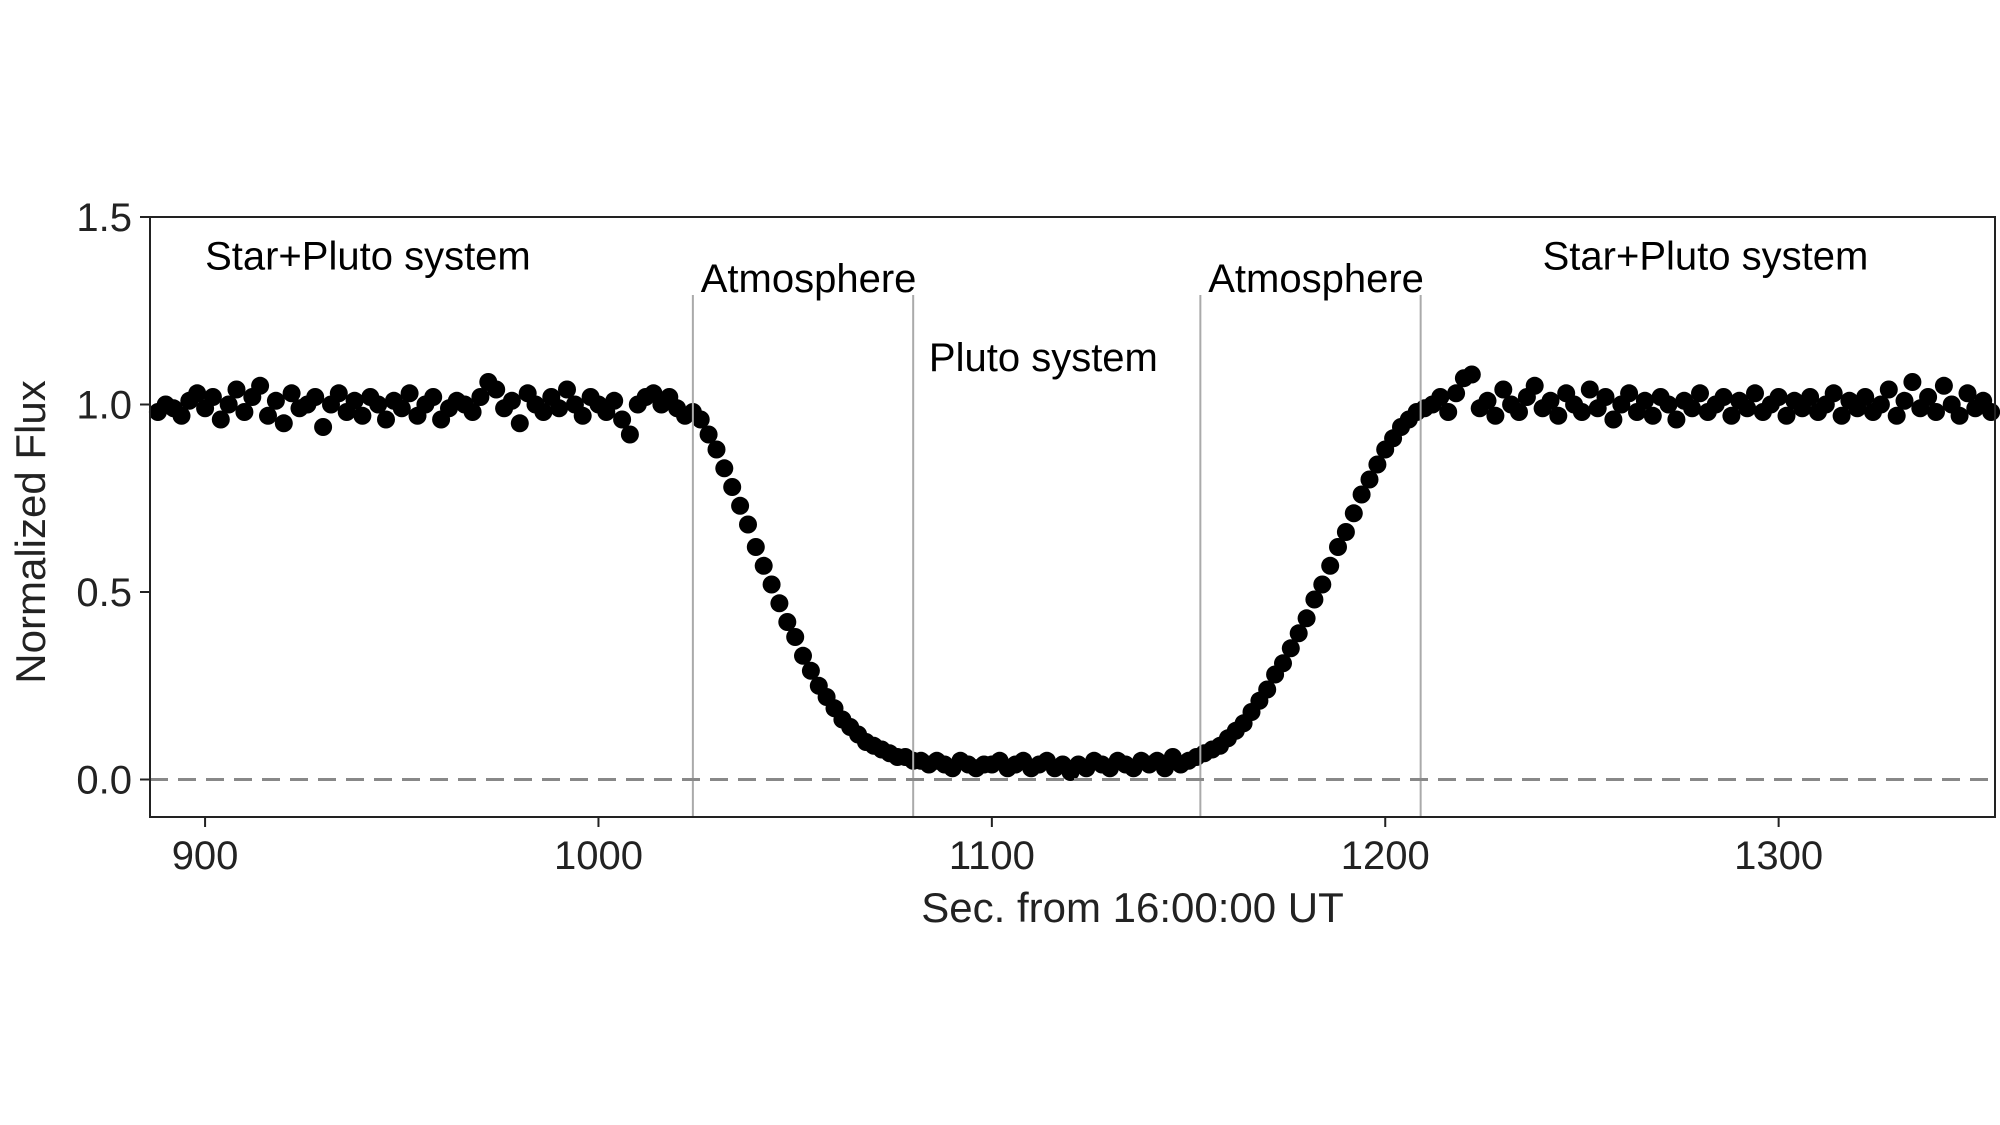 Image resolution: width=2000 pixels, height=1125 pixels. Describe the element at coordinates (30, 531) in the screenshot. I see `y-axis-label: Normalized Flux` at that location.